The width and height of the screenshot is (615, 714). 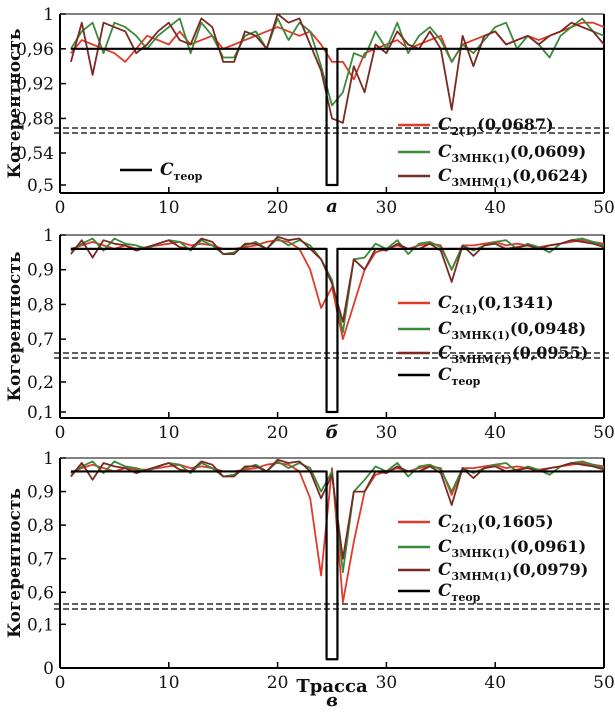 I want to click on panel-label: в, so click(x=332, y=700).